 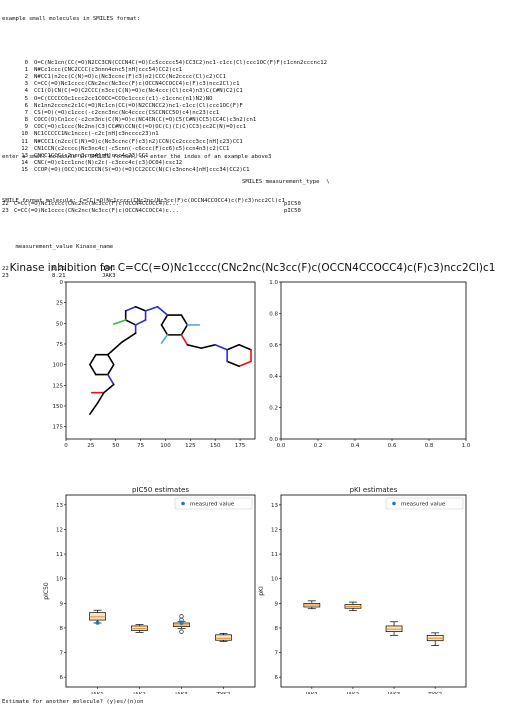 I want to click on x-tick-label: 150, so click(x=215, y=446).